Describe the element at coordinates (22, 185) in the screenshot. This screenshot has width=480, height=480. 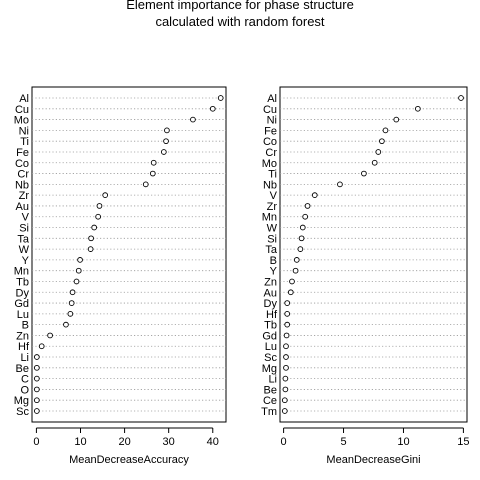
I see `category-label: Nb` at that location.